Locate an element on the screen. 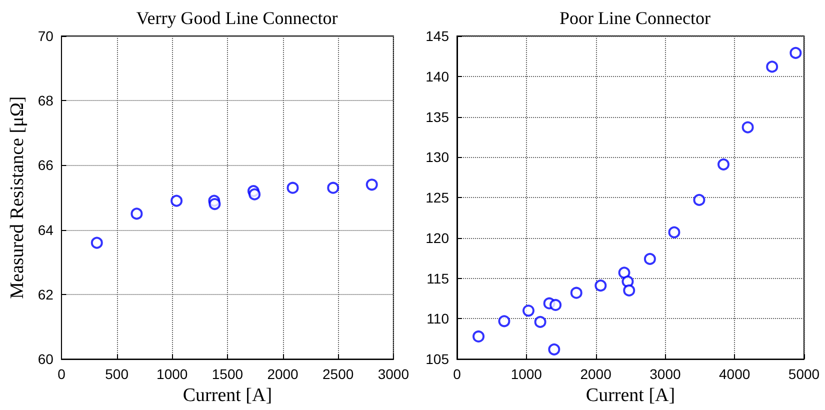 Image resolution: width=825 pixels, height=410 pixels. x-tick-label: 500 is located at coordinates (117, 374).